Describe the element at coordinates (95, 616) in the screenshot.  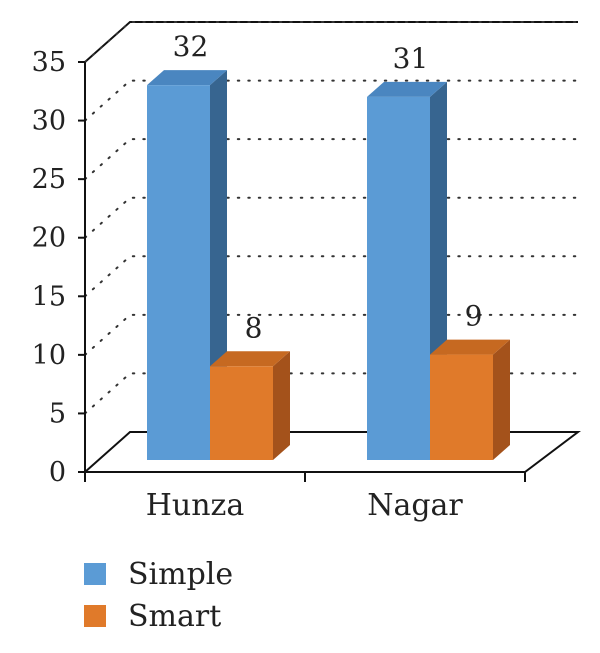
I see `legend-swatch-smart` at that location.